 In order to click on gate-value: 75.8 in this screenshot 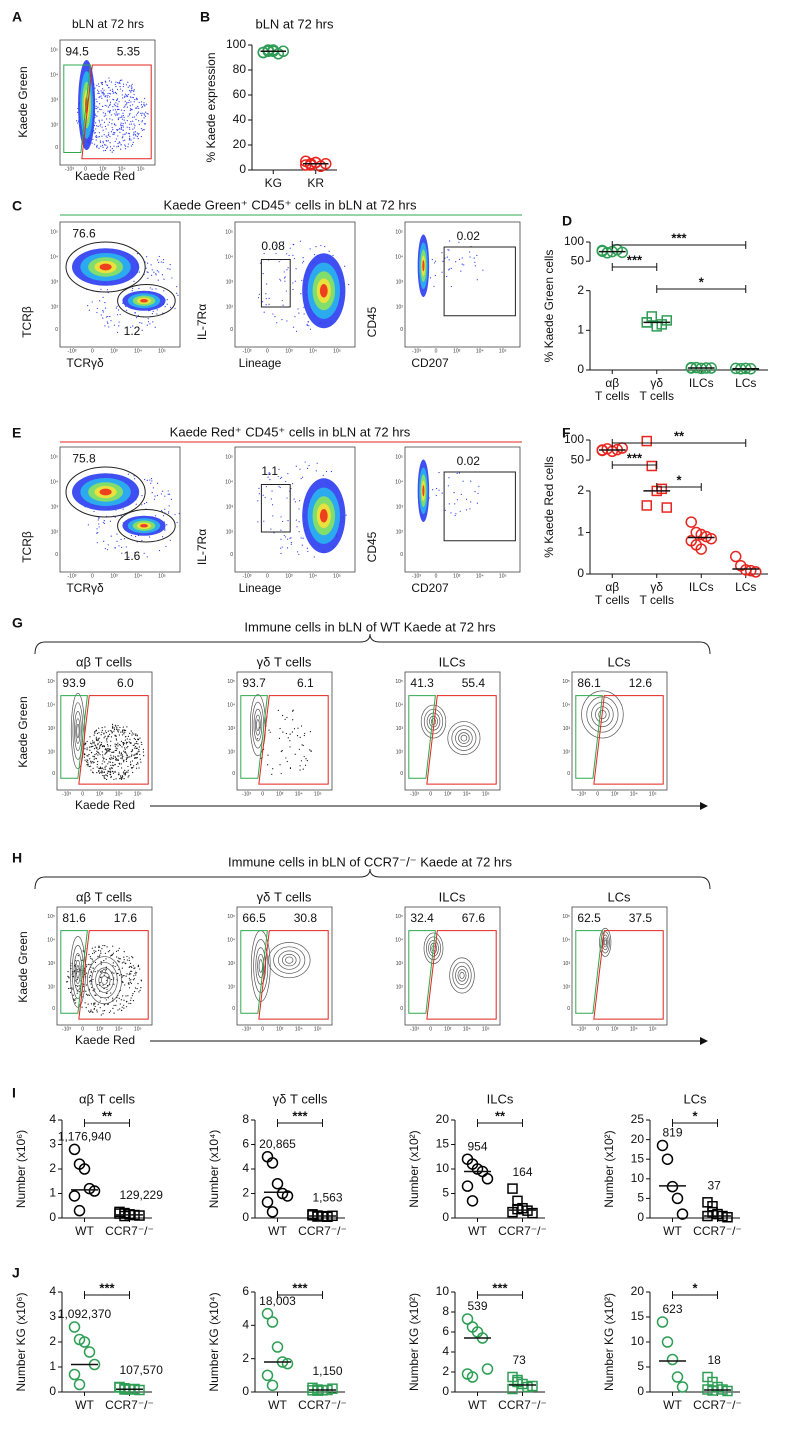, I will do `click(84, 459)`.